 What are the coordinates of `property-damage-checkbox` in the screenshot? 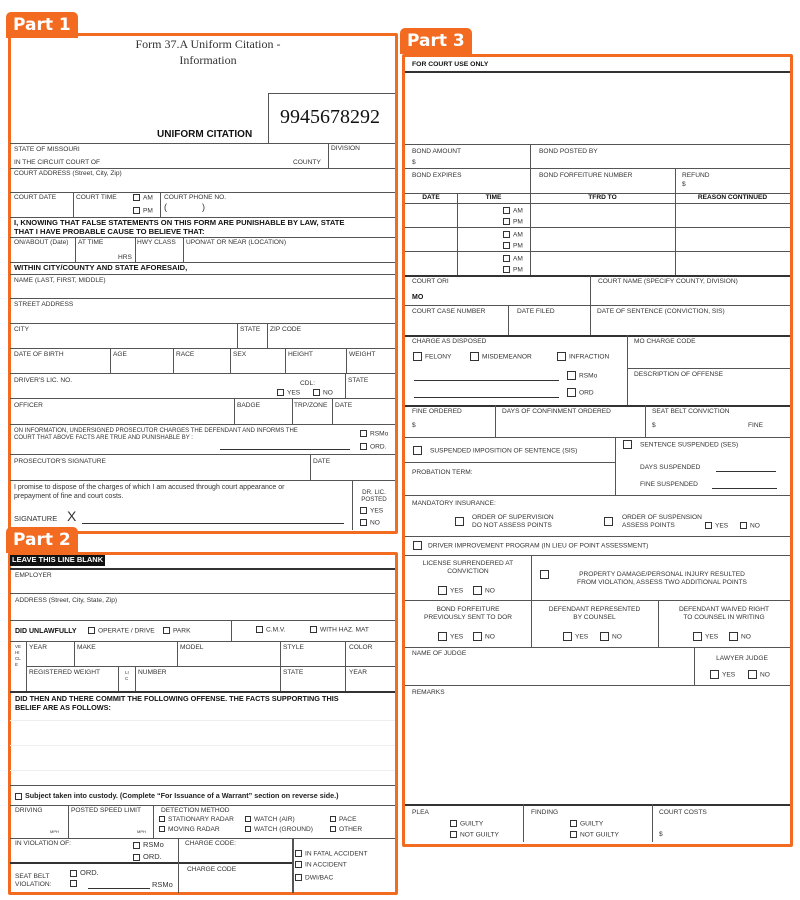 It's located at (546, 574).